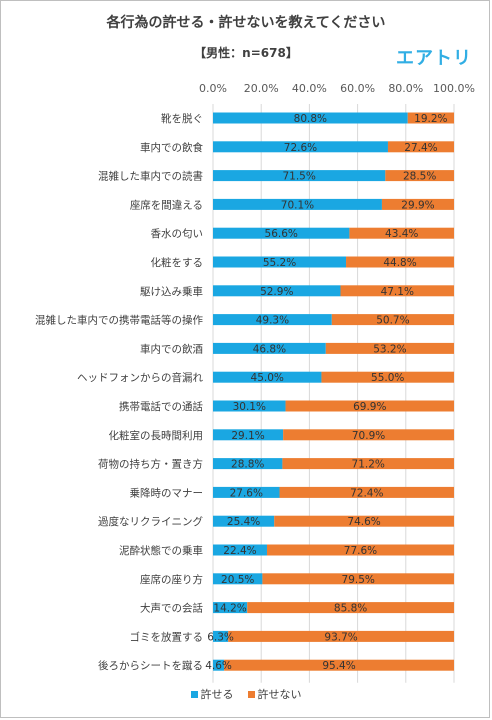 This screenshot has width=492, height=720. What do you see at coordinates (171, 608) in the screenshot?
I see `category-label: 大声での会話` at bounding box center [171, 608].